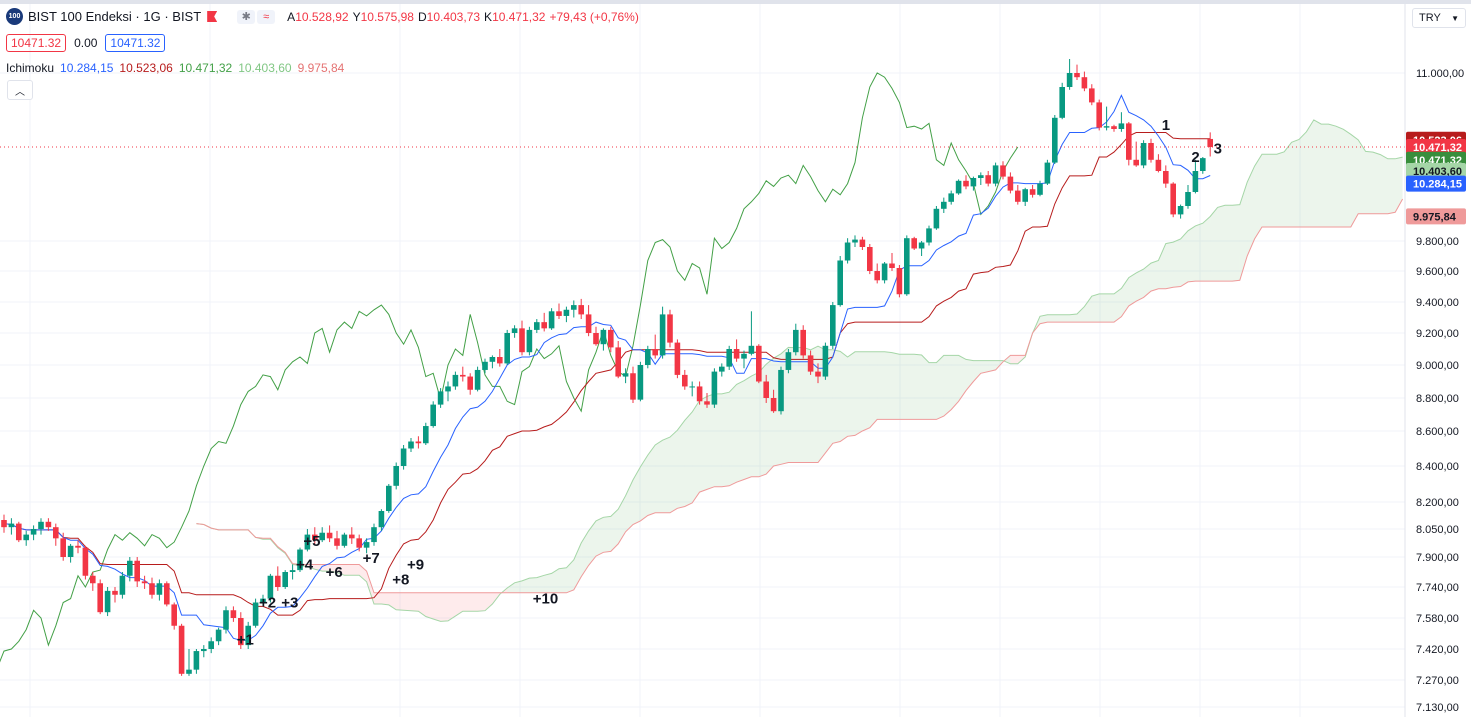 This screenshot has height=717, width=1471. What do you see at coordinates (387, 16) in the screenshot?
I see `high-value: 10.575,98` at bounding box center [387, 16].